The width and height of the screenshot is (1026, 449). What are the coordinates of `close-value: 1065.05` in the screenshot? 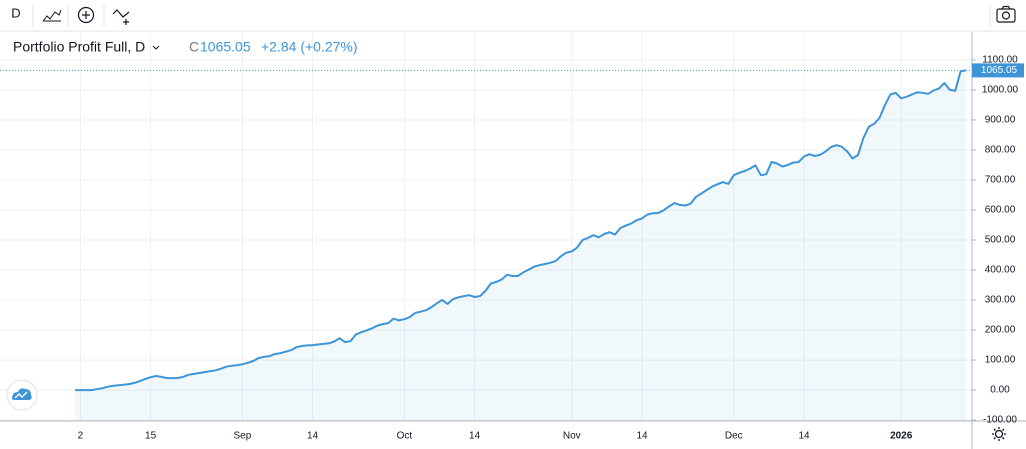 It's located at (225, 47).